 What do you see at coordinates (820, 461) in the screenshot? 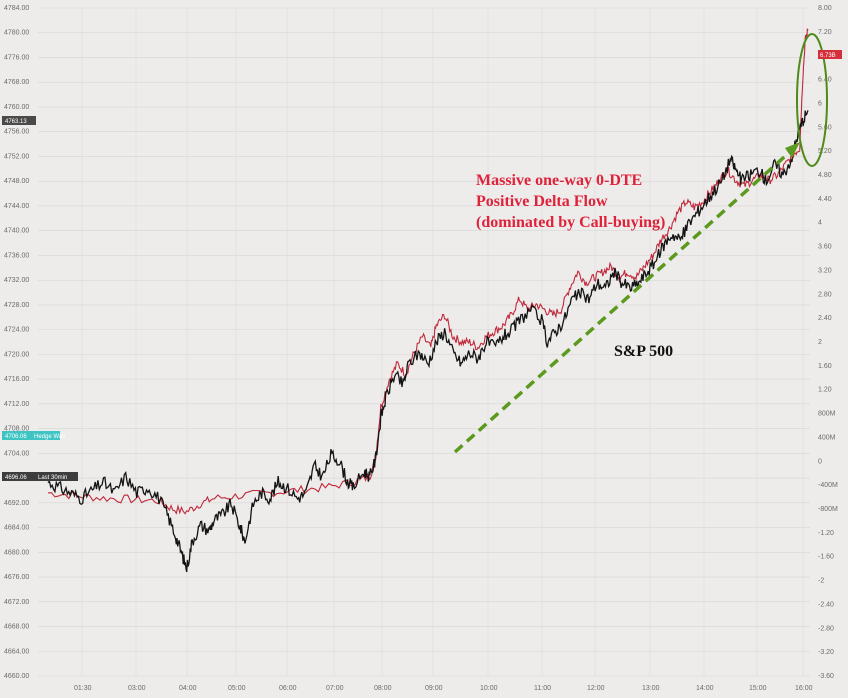
I see `right-tick-label: 0` at bounding box center [820, 461].